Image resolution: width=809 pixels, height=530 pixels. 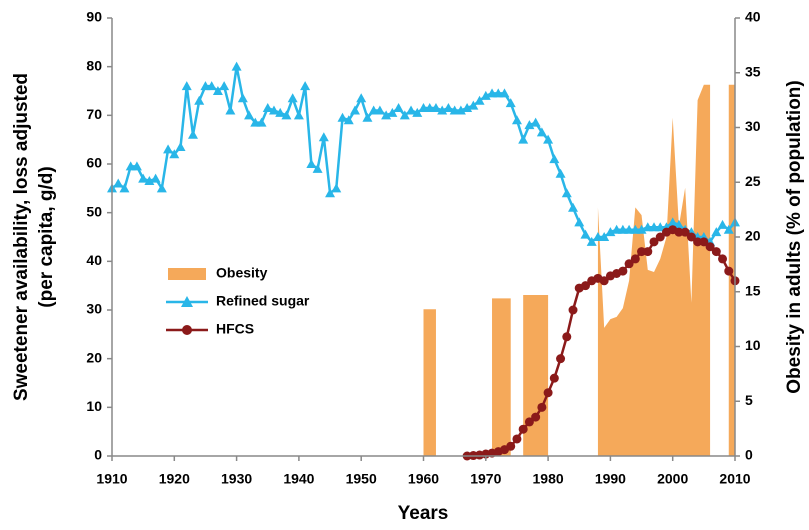 What do you see at coordinates (610, 479) in the screenshot?
I see `x-tick-label: 1990` at bounding box center [610, 479].